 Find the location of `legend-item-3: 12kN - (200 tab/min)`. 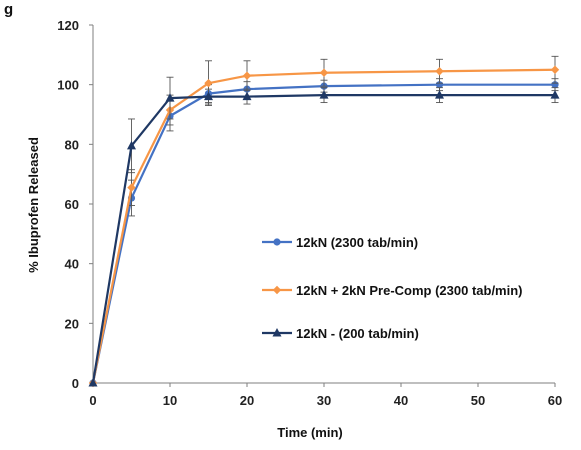

legend-item-3: 12kN - (200 tab/min) is located at coordinates (340, 333).